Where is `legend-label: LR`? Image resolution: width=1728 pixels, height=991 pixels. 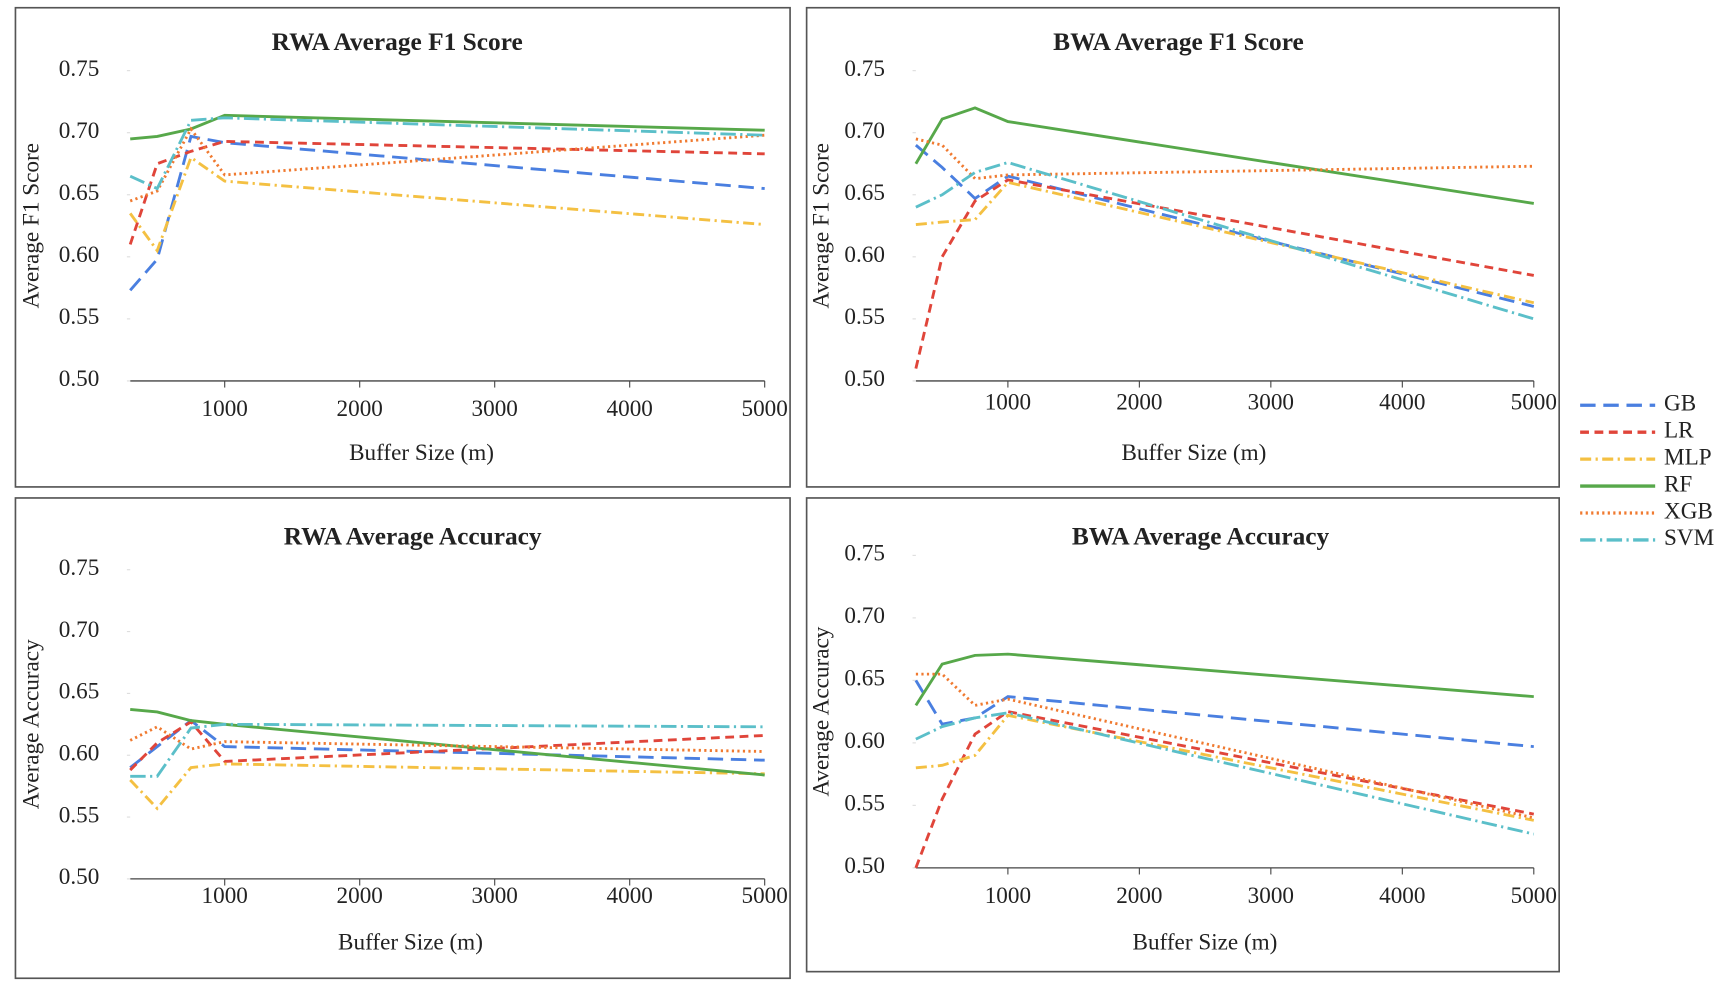
legend-label: LR is located at coordinates (1679, 430).